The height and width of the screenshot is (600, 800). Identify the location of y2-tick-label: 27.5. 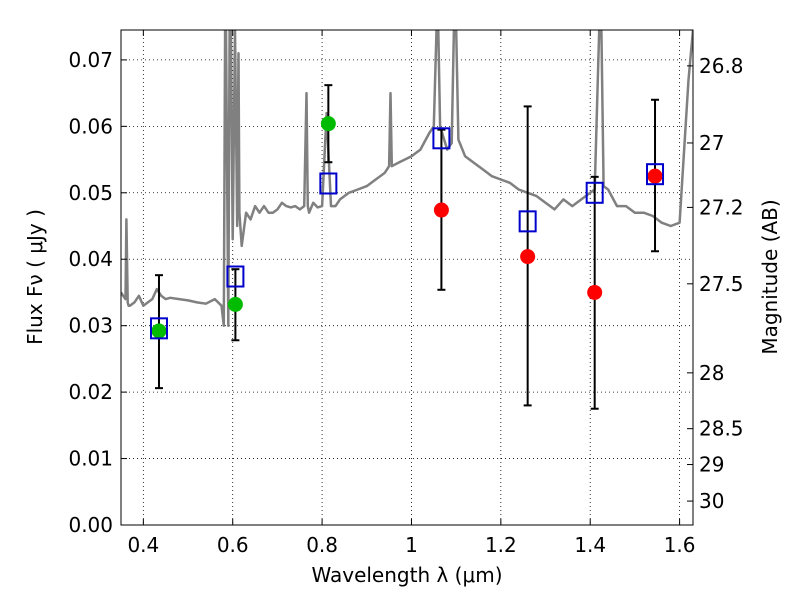
(721, 284).